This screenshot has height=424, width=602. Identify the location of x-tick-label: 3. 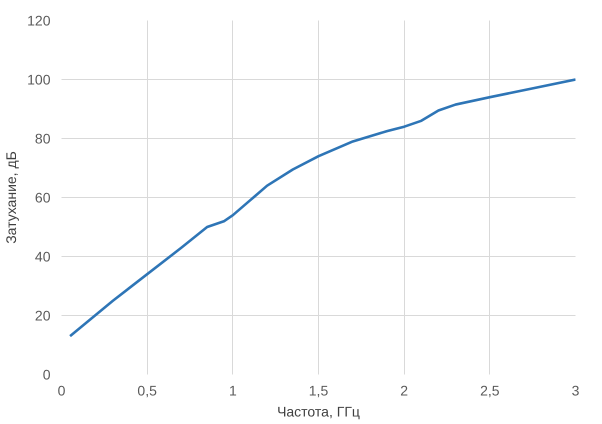
(576, 390).